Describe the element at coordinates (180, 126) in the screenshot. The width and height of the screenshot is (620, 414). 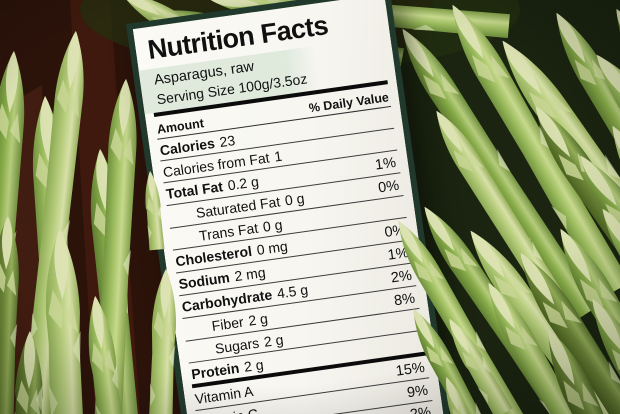
I see `amount-header: Amount` at that location.